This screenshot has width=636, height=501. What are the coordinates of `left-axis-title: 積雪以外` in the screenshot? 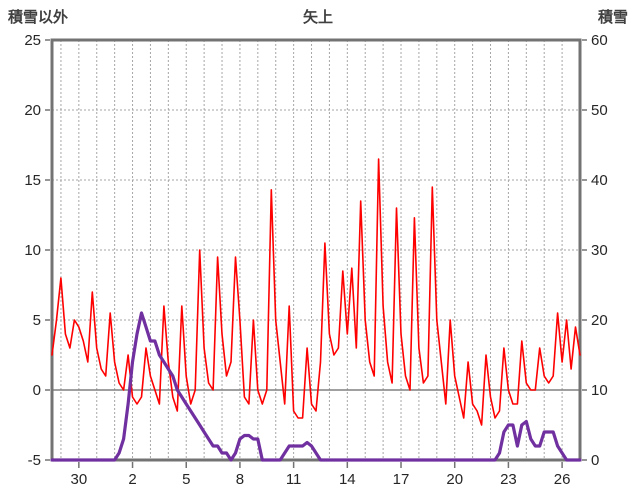 It's located at (38, 17).